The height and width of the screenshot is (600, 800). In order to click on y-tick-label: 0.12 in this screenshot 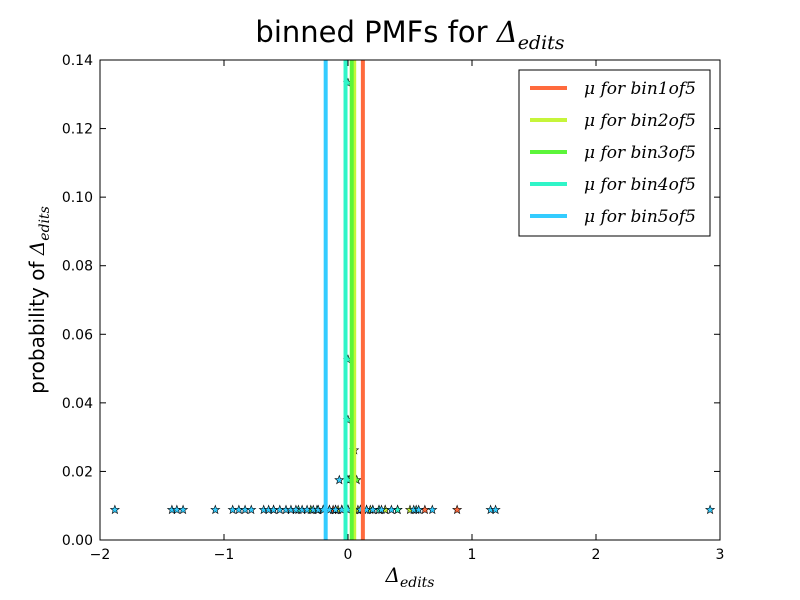, I will do `click(77, 130)`.